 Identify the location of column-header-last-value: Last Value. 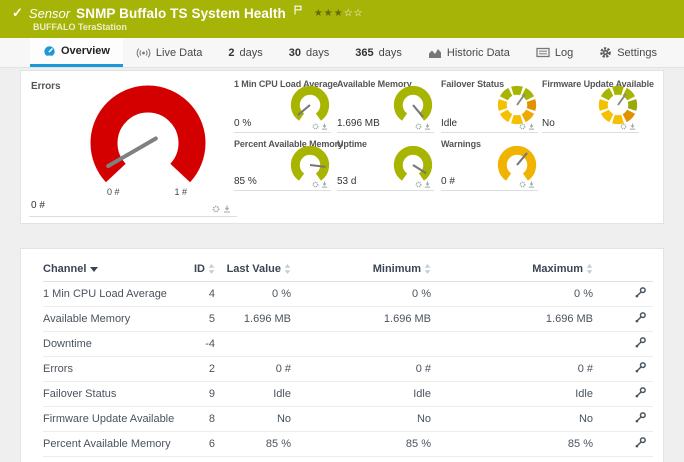
(253, 269).